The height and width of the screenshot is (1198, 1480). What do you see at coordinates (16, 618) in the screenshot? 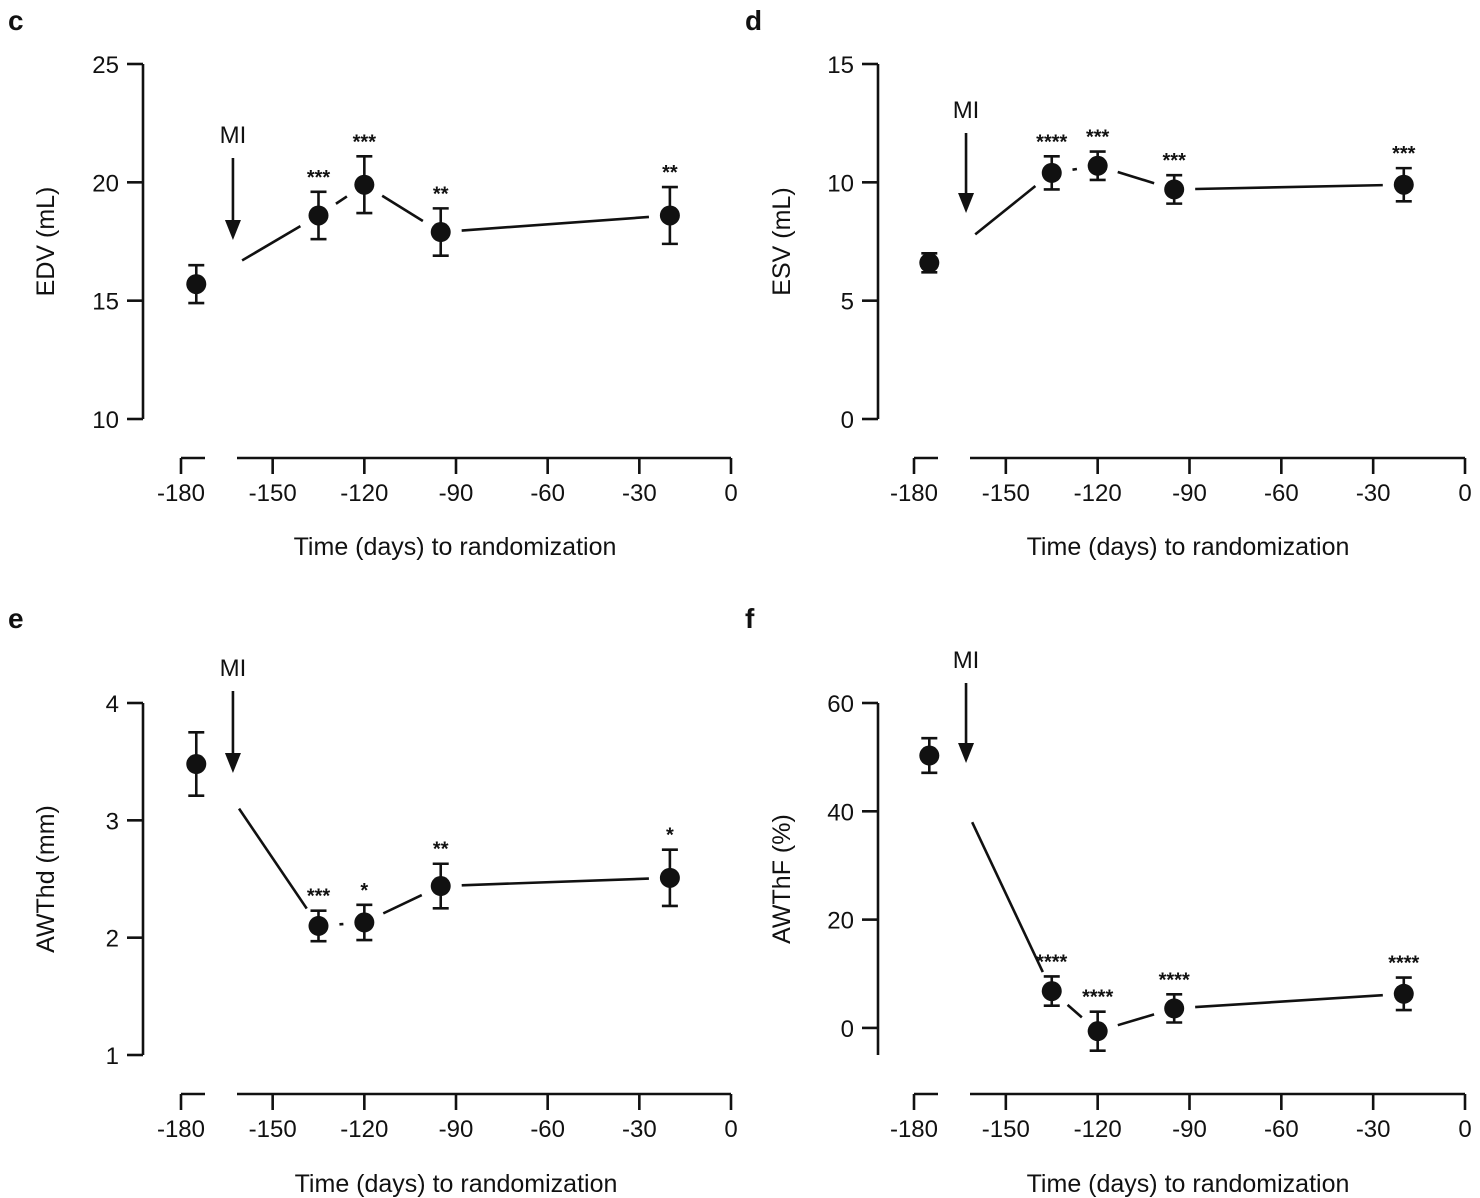
I see `panel-letter: e` at bounding box center [16, 618].